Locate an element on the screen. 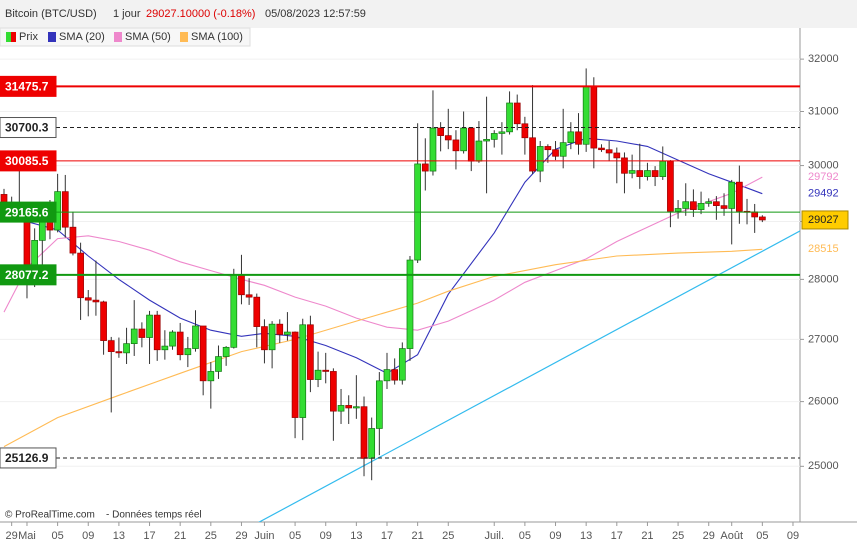 The height and width of the screenshot is (550, 857). header-datetime: 05/08/2023 12:57:59 is located at coordinates (315, 14).